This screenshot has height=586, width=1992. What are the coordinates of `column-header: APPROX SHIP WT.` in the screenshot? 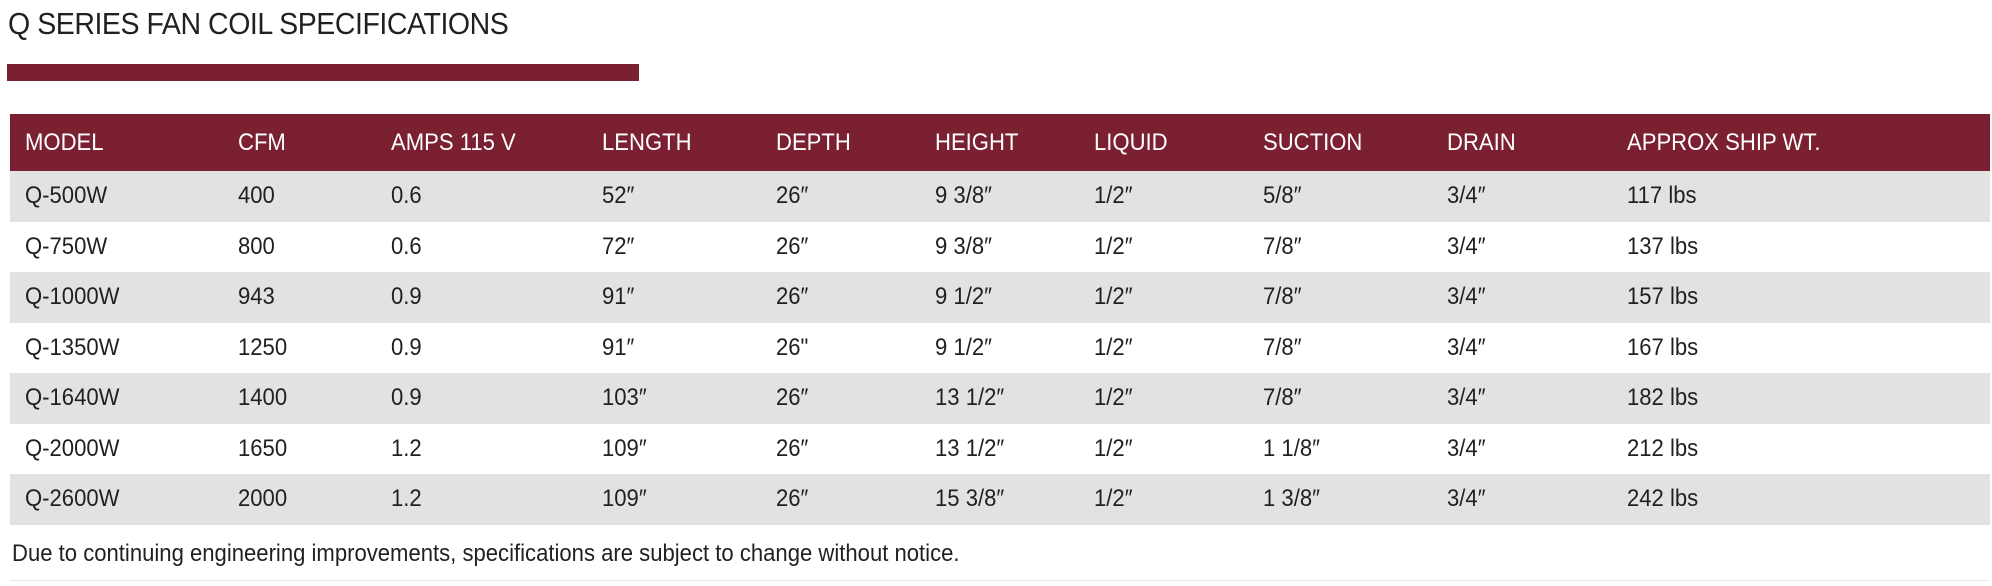 It's located at (1724, 142).